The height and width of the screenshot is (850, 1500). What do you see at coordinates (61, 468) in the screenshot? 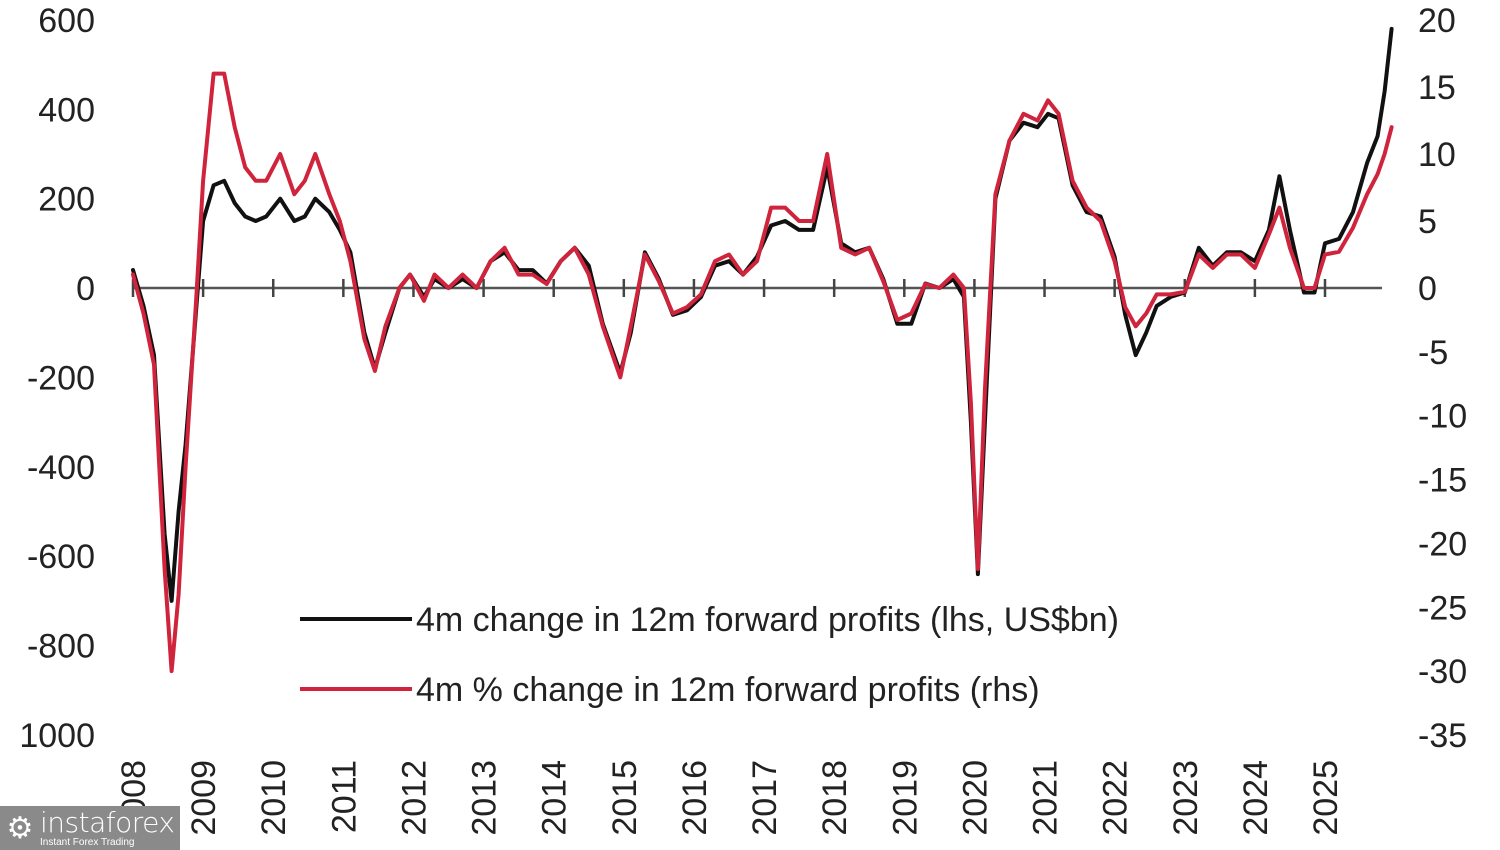
I see `left-tick-label: -400` at bounding box center [61, 468].